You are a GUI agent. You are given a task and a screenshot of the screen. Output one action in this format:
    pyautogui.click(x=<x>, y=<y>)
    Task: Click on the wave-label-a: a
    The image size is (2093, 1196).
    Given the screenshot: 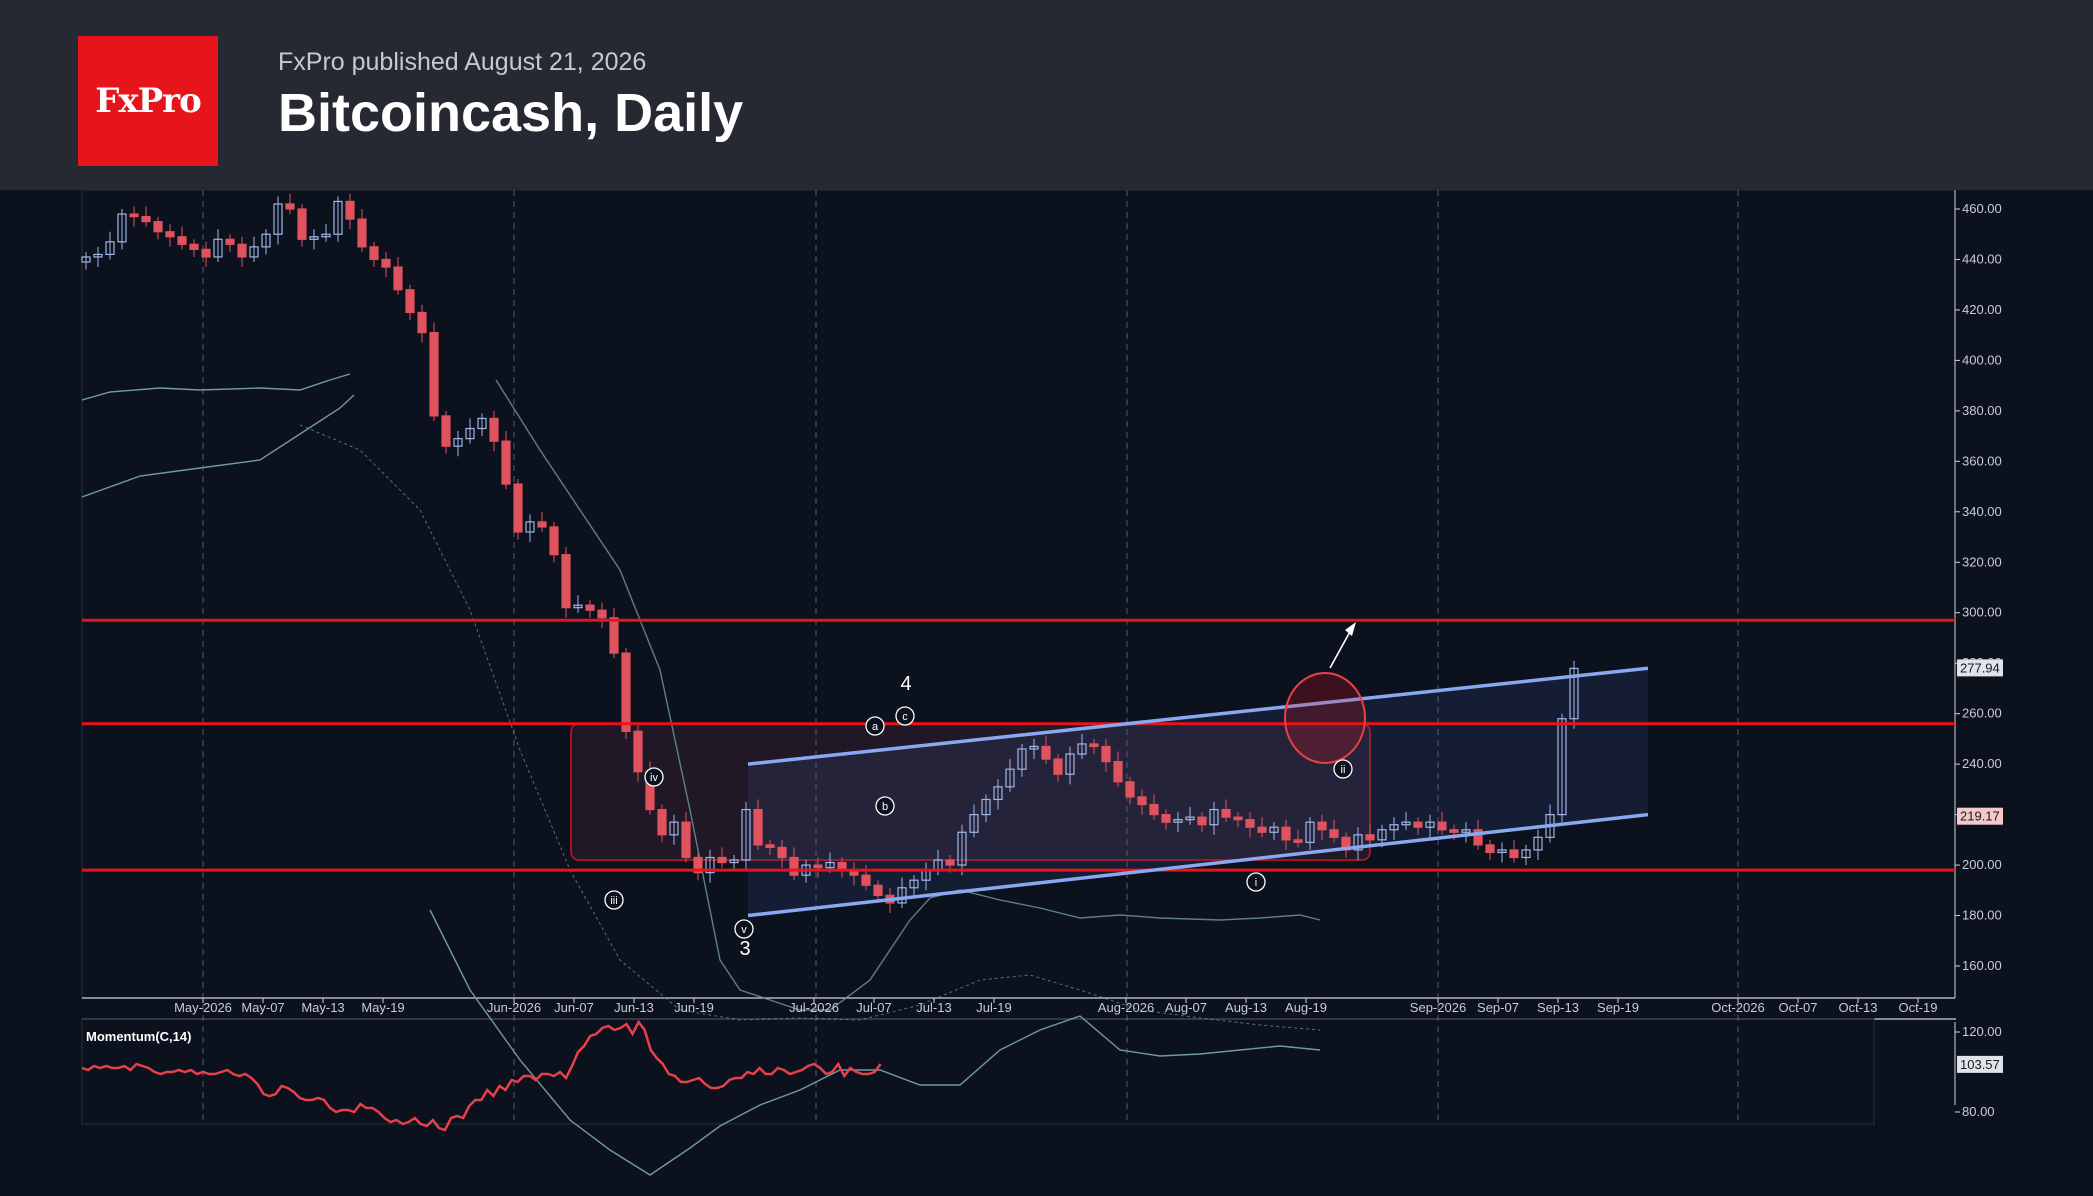 What is the action you would take?
    pyautogui.click(x=875, y=727)
    